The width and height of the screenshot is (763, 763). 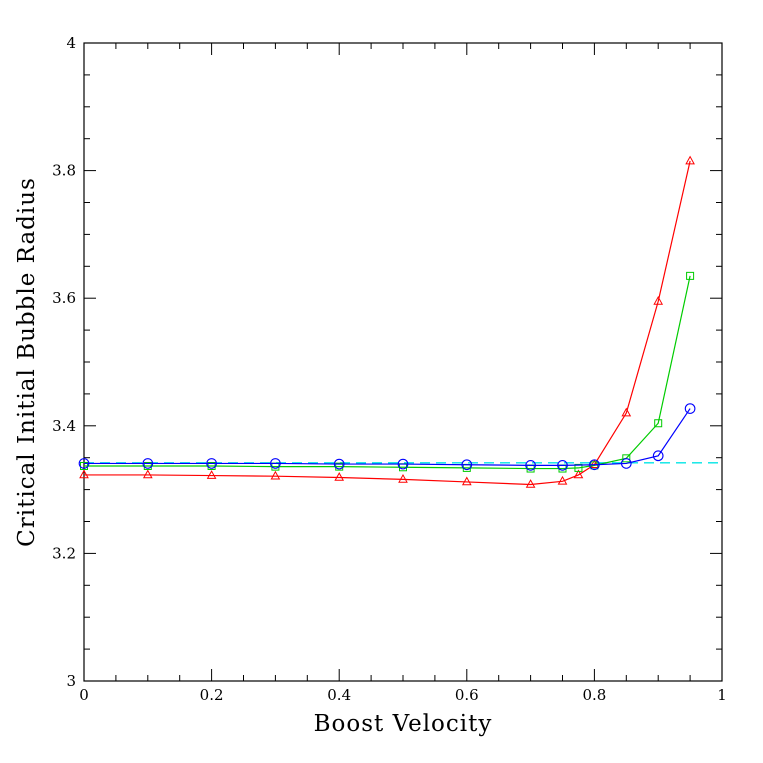 What do you see at coordinates (722, 695) in the screenshot?
I see `x-tick-label: 1` at bounding box center [722, 695].